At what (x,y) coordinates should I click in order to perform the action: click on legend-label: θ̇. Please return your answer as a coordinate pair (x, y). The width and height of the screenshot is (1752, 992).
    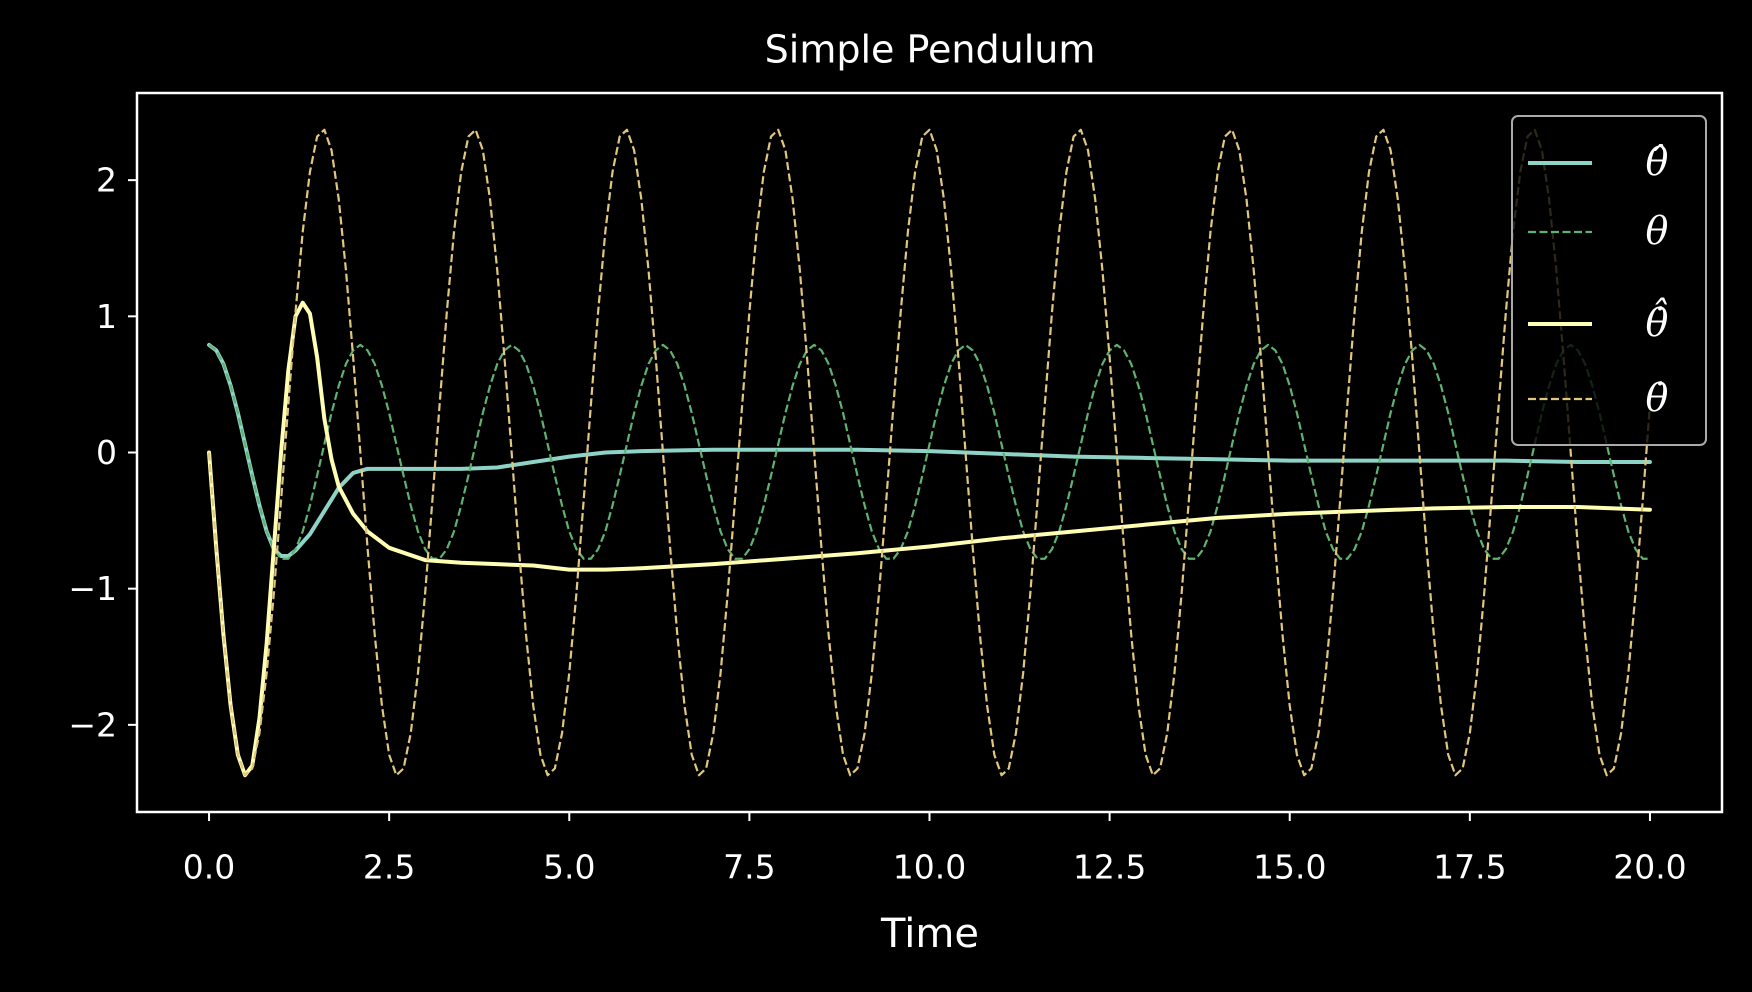
    Looking at the image, I should click on (1657, 398).